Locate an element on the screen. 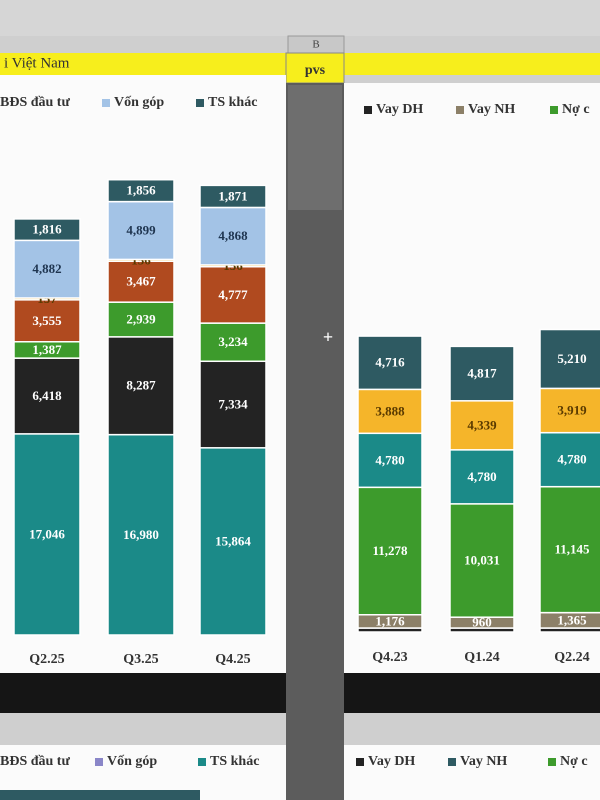 The height and width of the screenshot is (800, 600). x-tick-label: Q4.23 is located at coordinates (389, 657).